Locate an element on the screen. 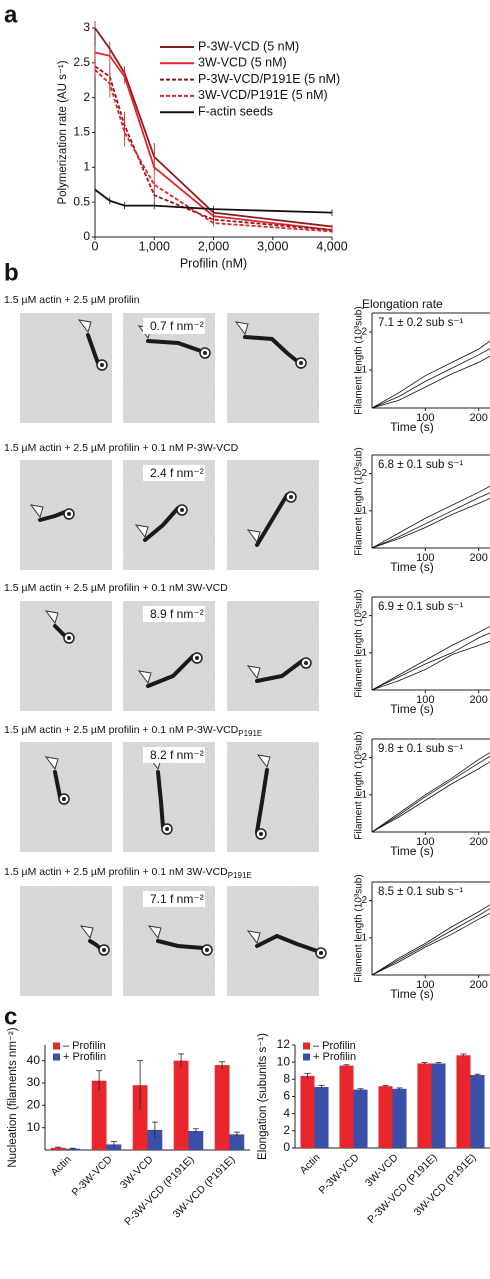  x-tick-label: 1,000 is located at coordinates (154, 246).